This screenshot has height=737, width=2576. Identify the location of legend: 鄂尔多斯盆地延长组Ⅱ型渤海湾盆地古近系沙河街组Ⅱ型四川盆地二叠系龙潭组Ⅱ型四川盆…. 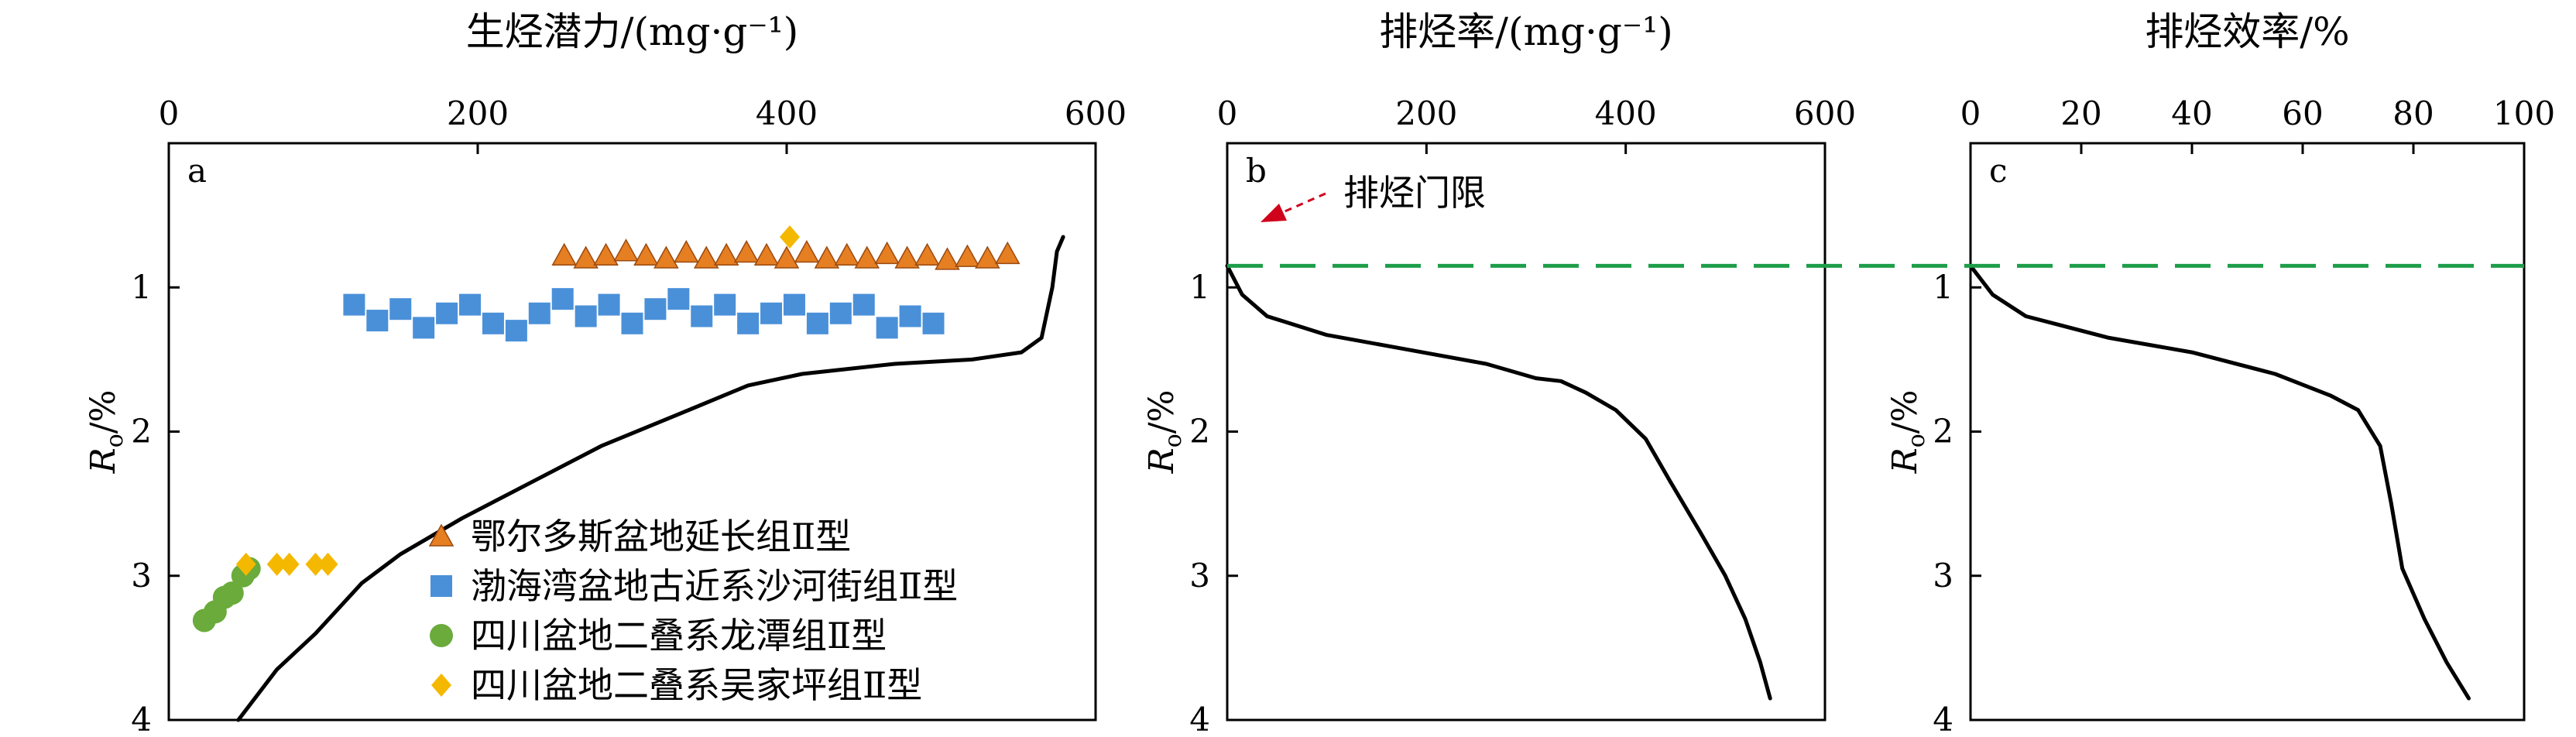
(693, 611).